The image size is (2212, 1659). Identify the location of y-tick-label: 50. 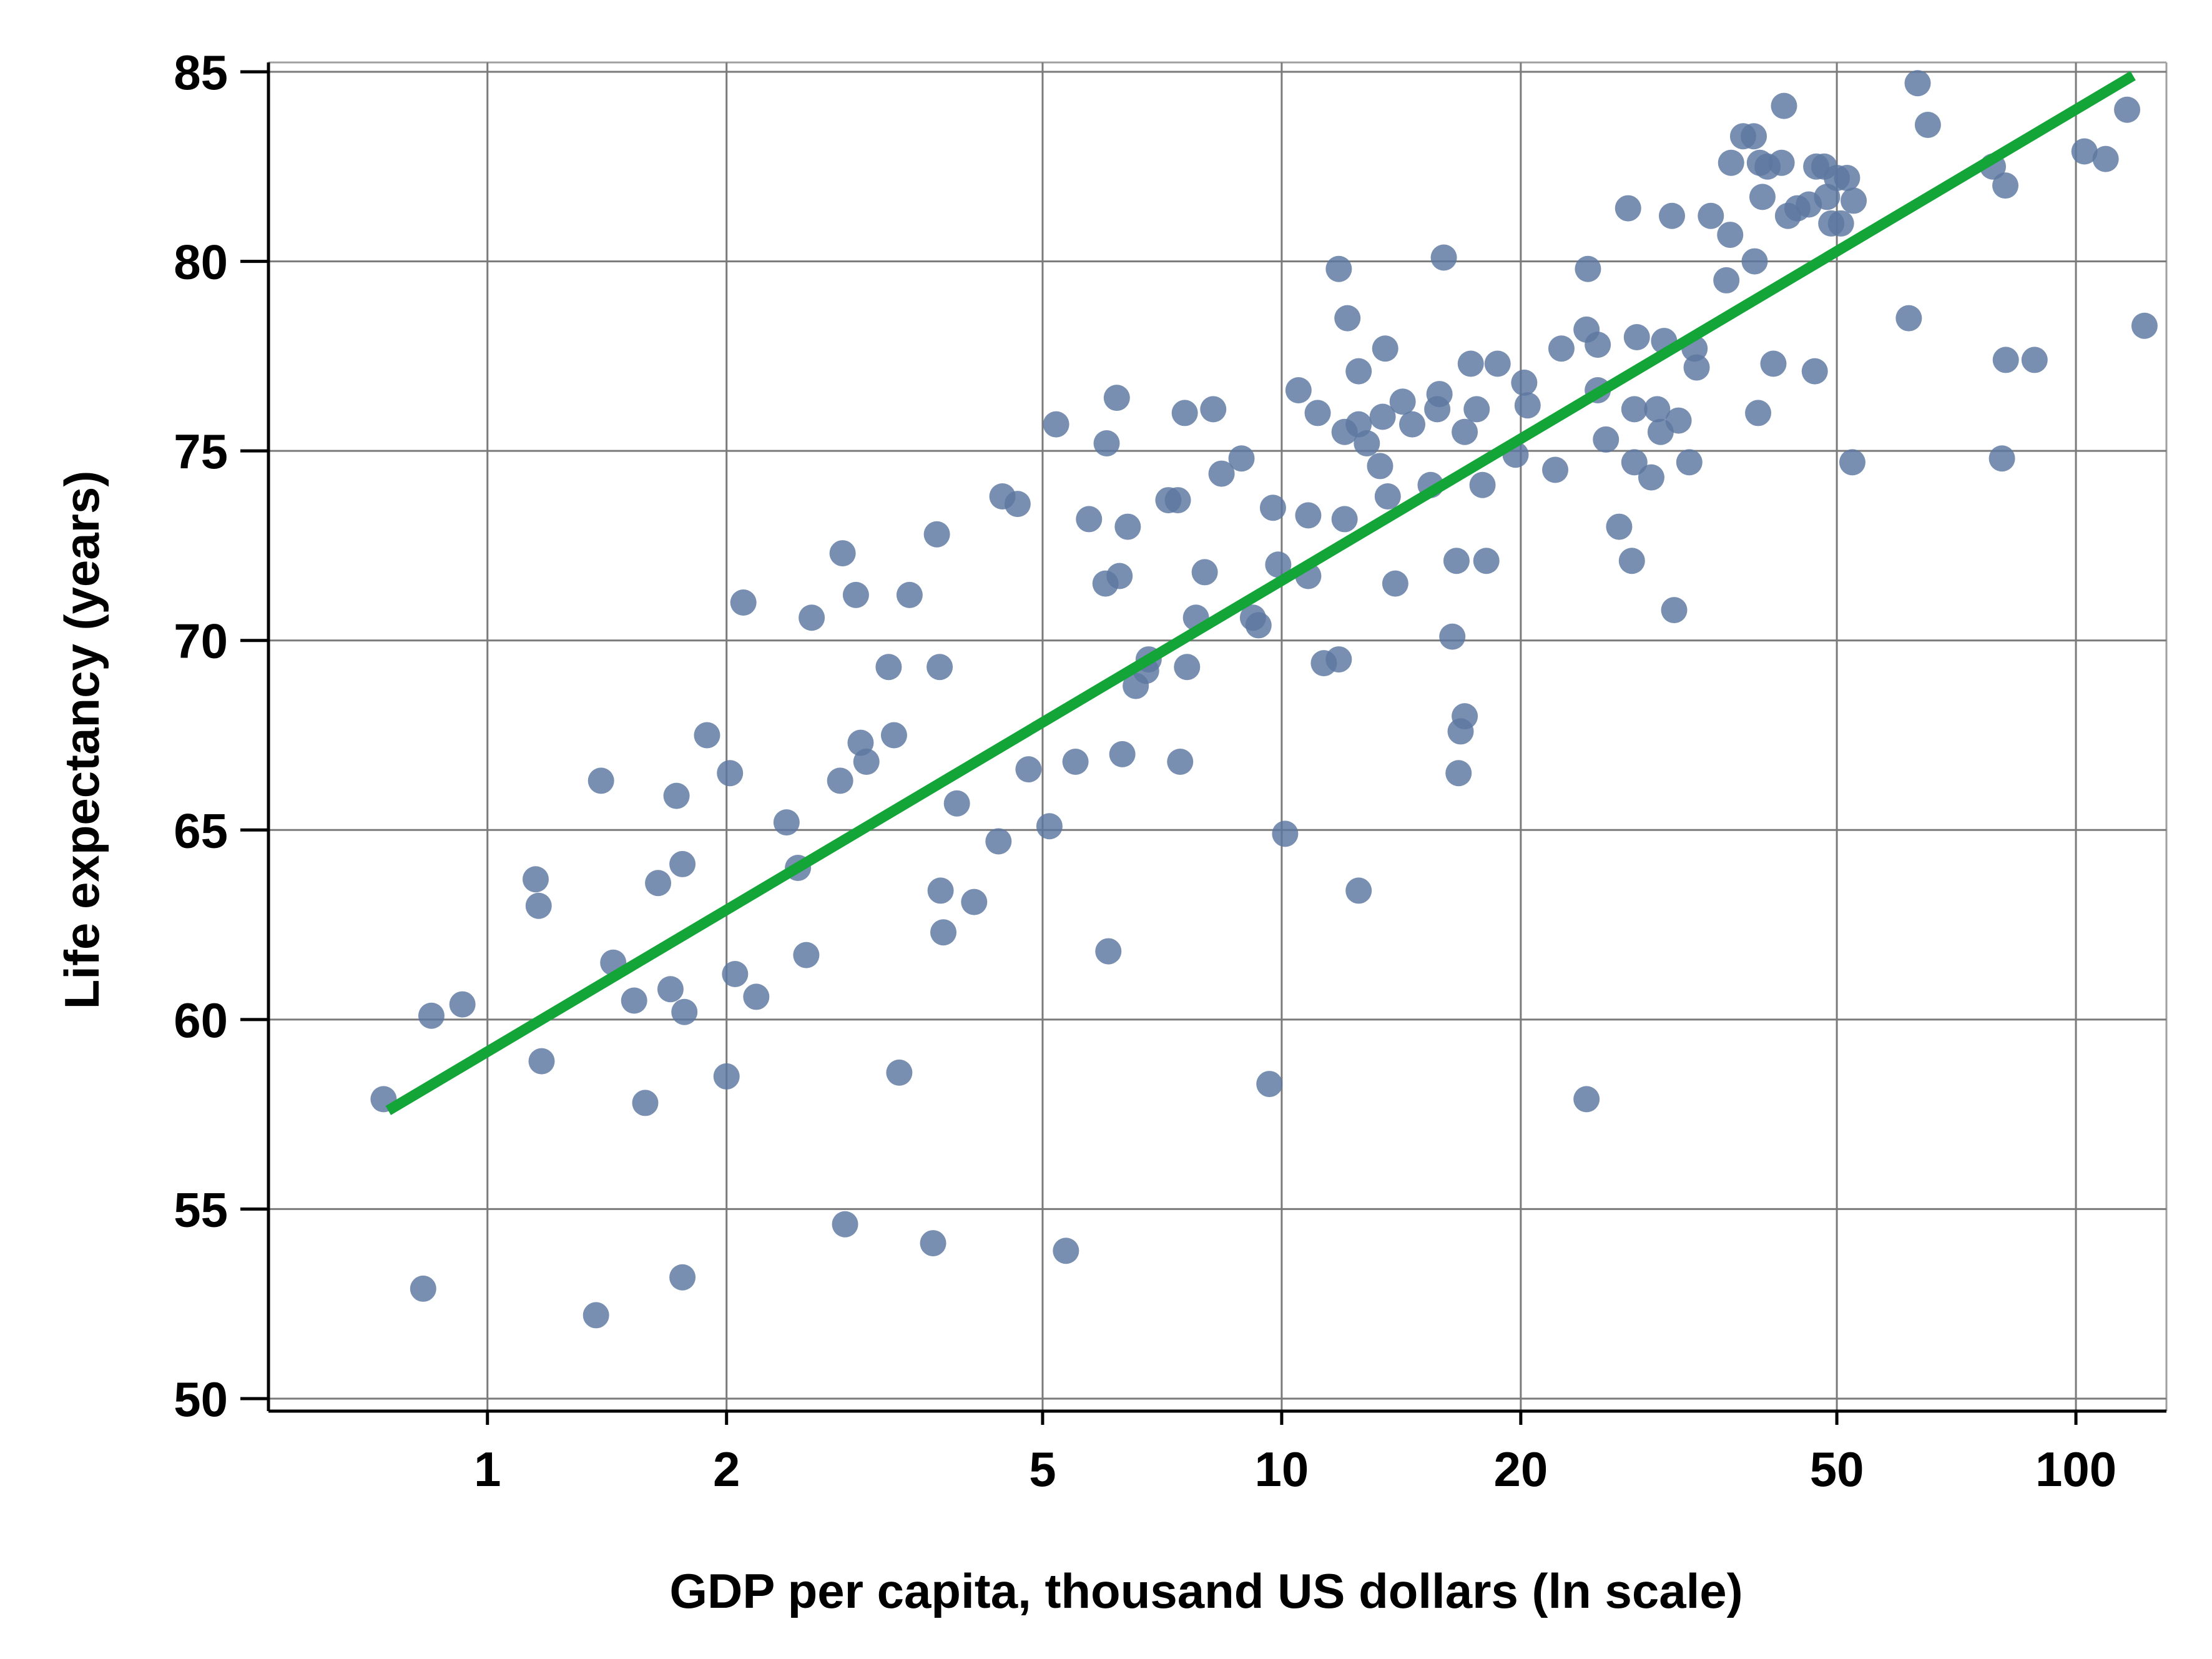
(201, 1399).